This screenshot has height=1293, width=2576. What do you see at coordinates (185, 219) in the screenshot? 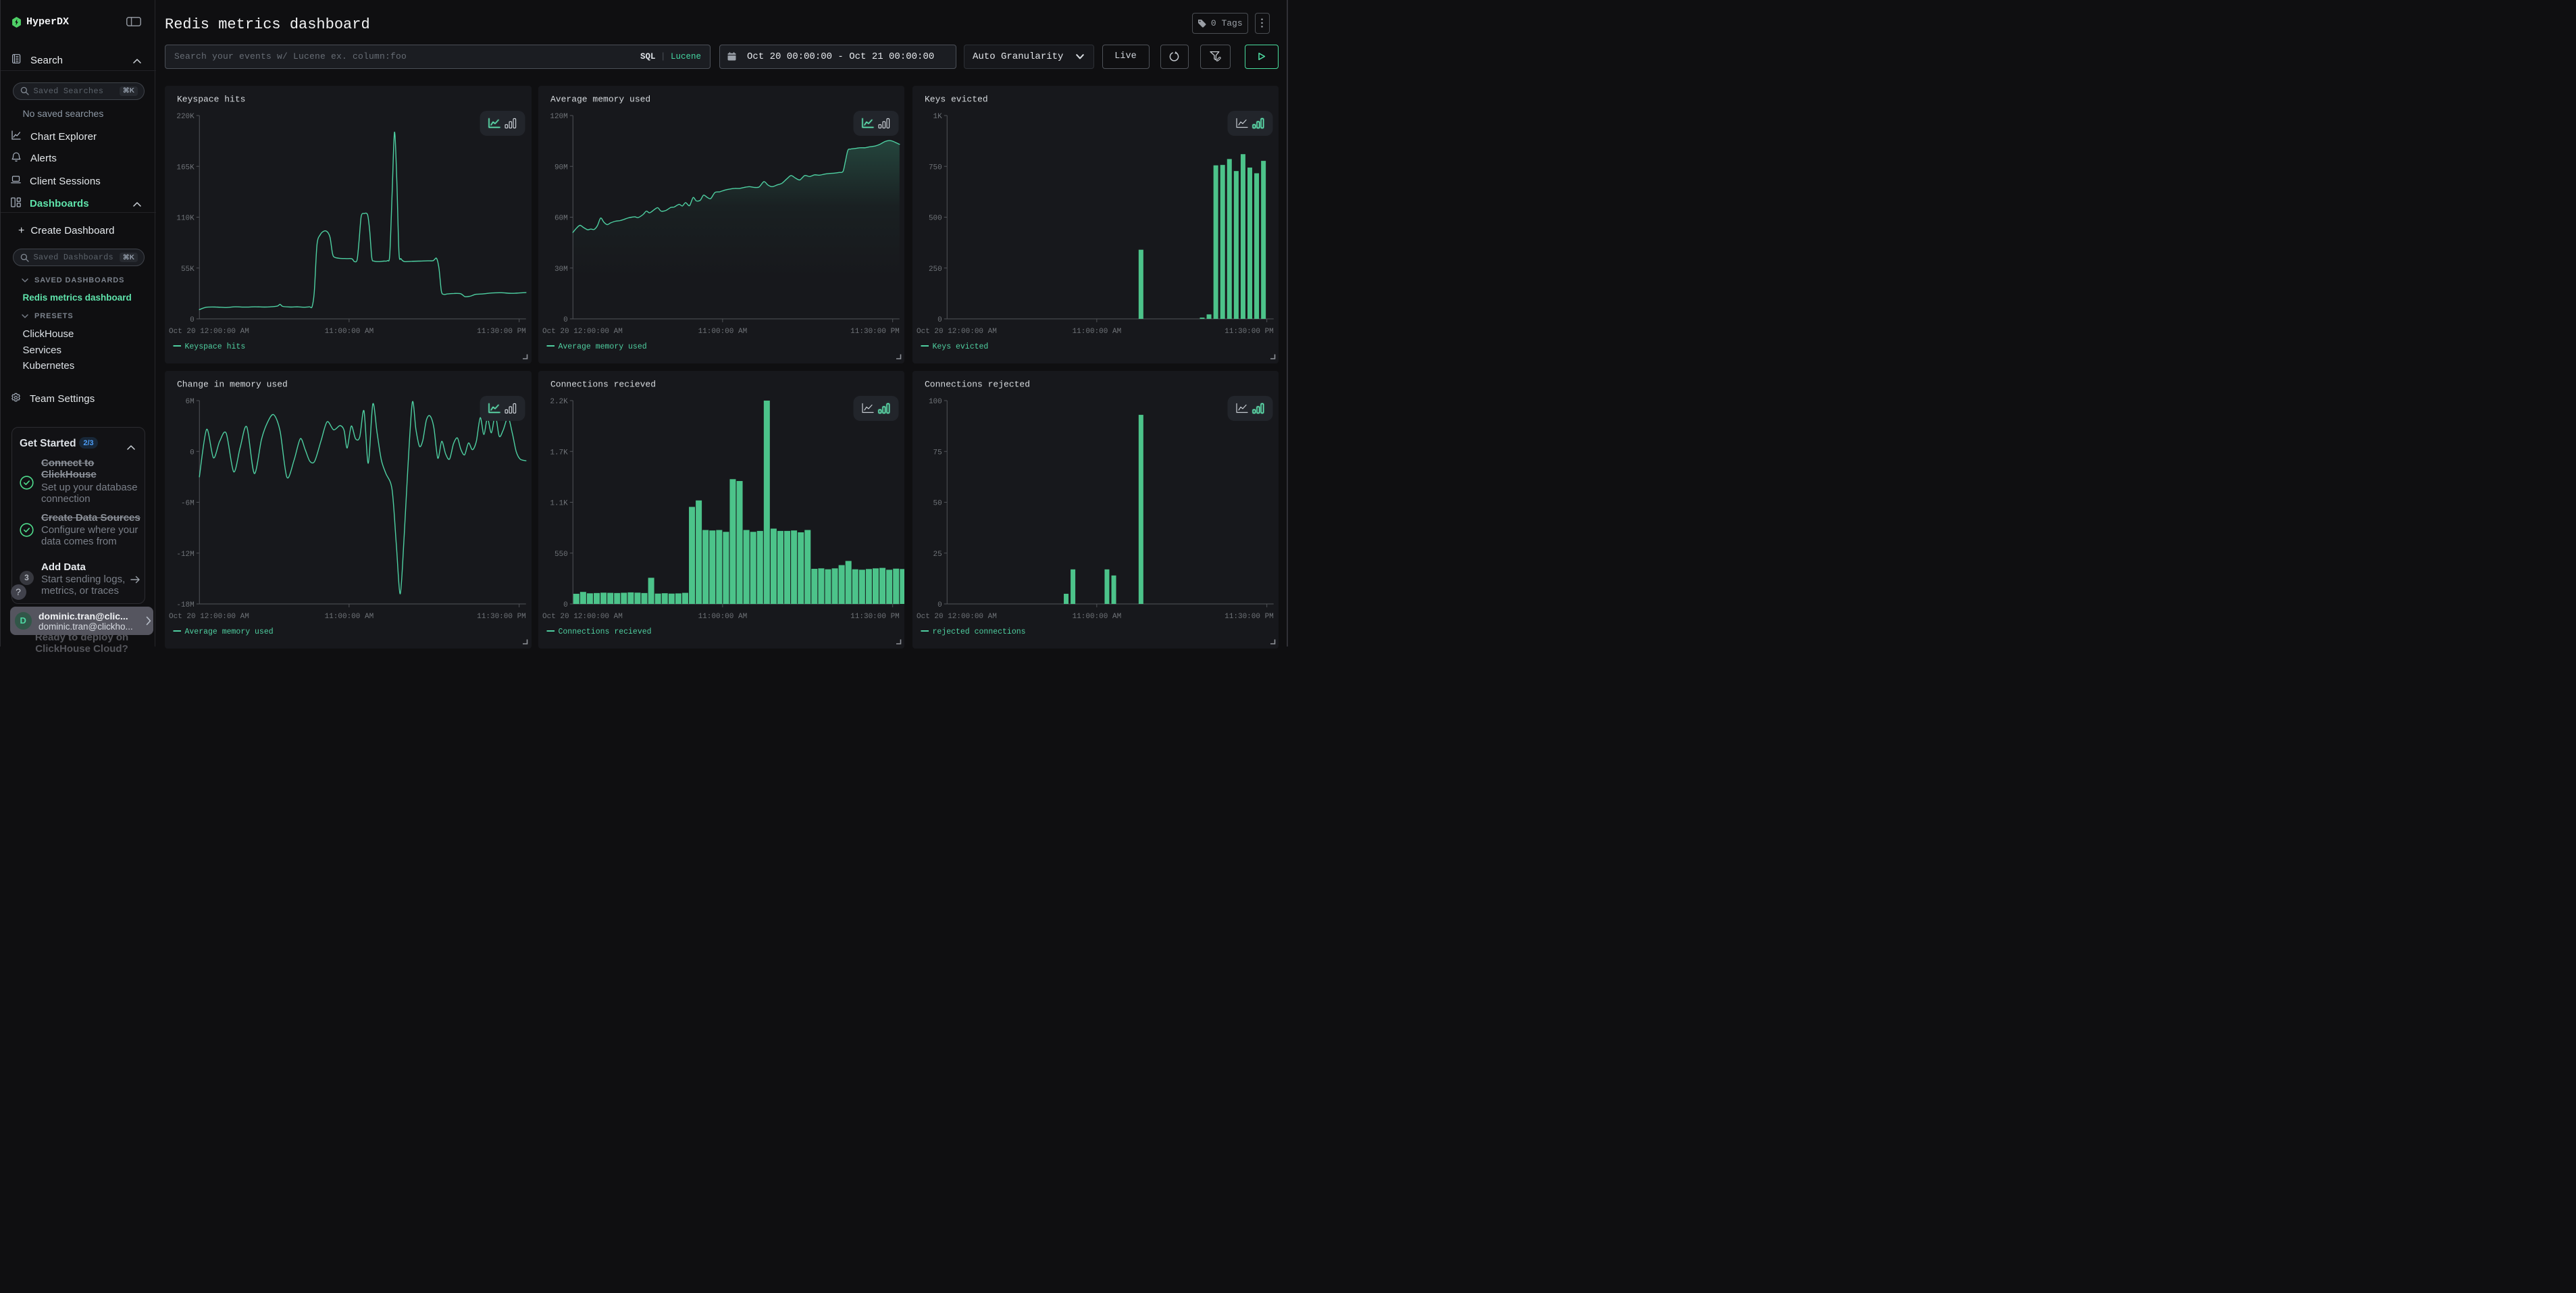
I see `svg-text: 110K` at bounding box center [185, 219].